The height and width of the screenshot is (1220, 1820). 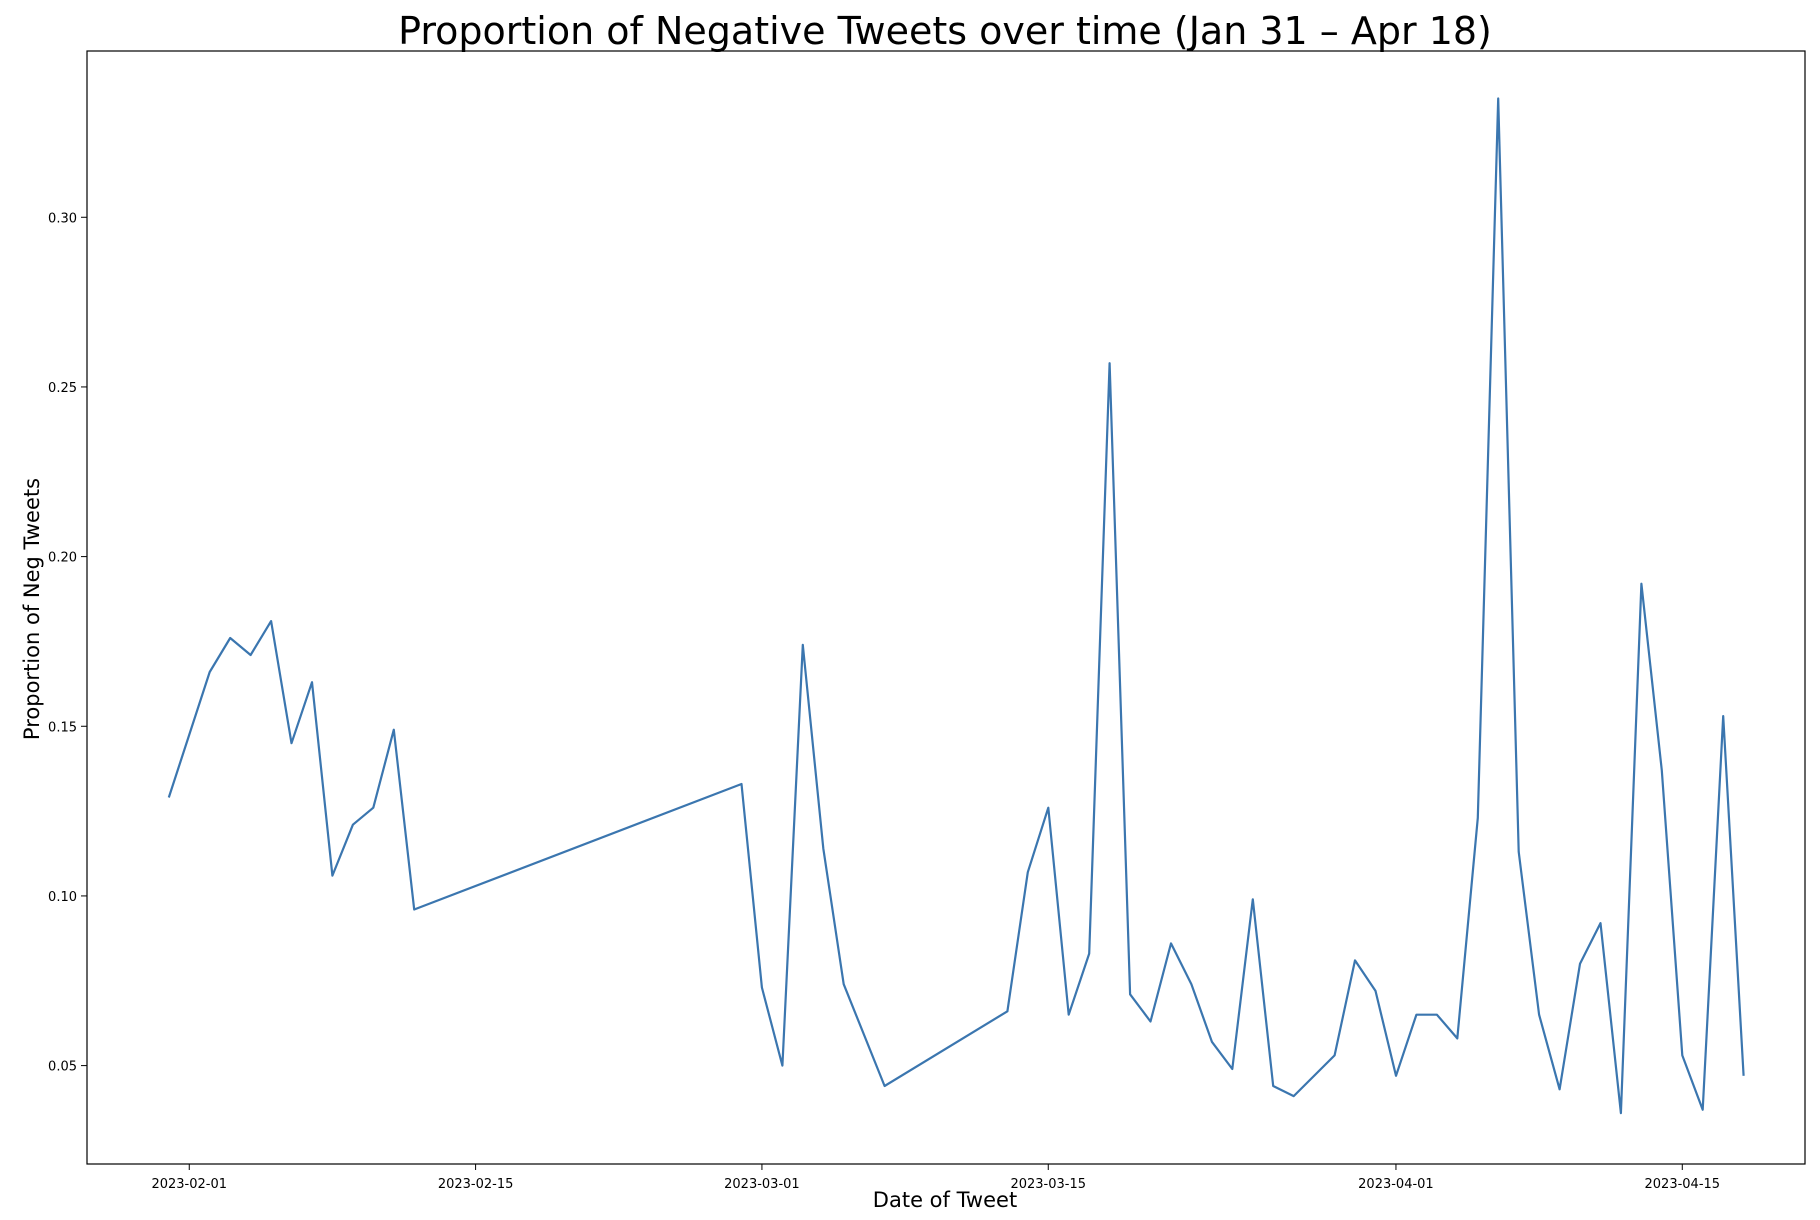 I want to click on x-tick-label: 2023-02-15, so click(x=476, y=1184).